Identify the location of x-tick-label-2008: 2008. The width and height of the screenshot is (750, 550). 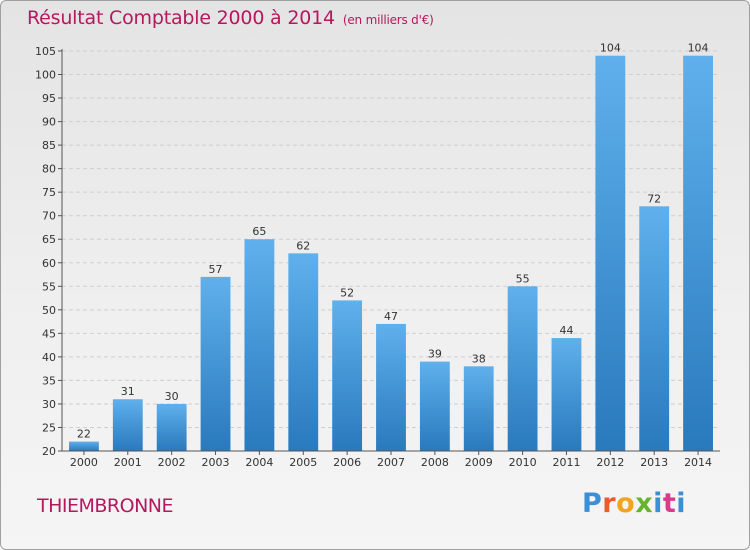
(435, 462).